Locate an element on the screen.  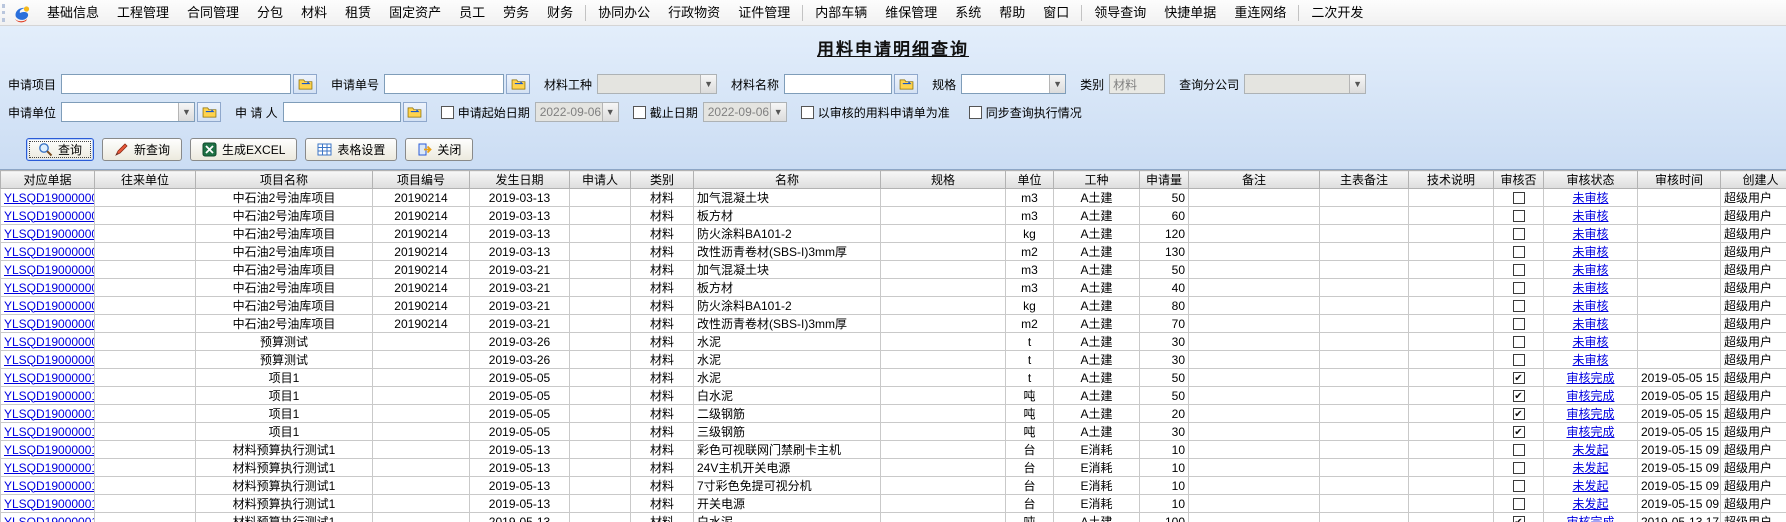
grid-settings-button: 表格设置 is located at coordinates (351, 149).